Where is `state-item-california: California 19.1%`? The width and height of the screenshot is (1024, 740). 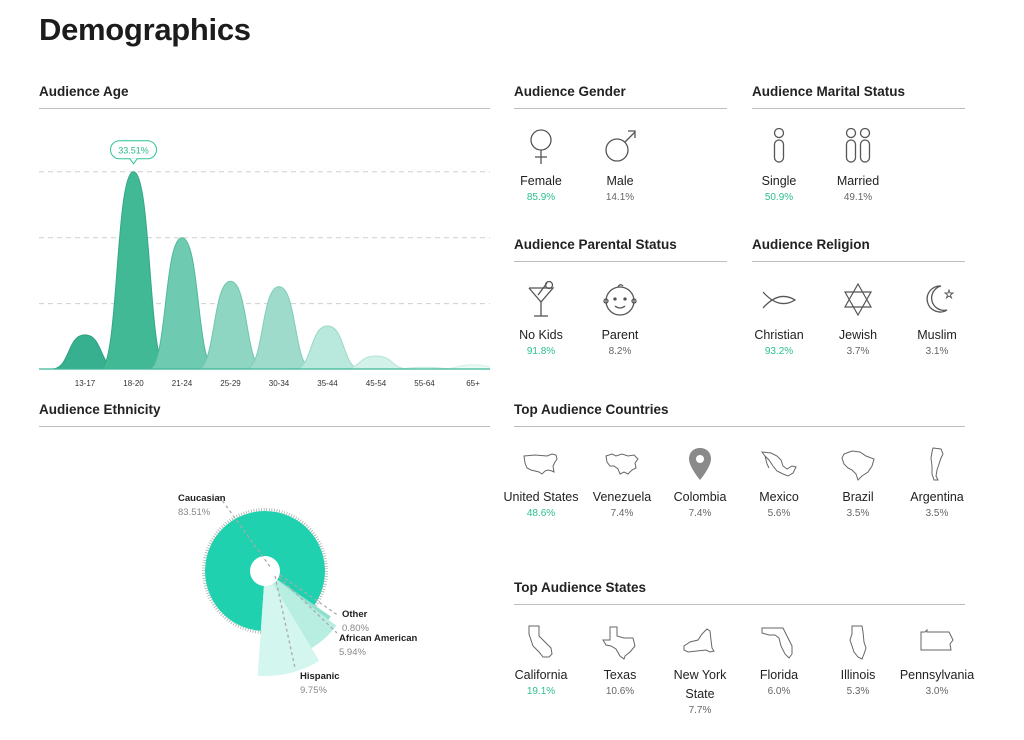 state-item-california: California 19.1% is located at coordinates (541, 661).